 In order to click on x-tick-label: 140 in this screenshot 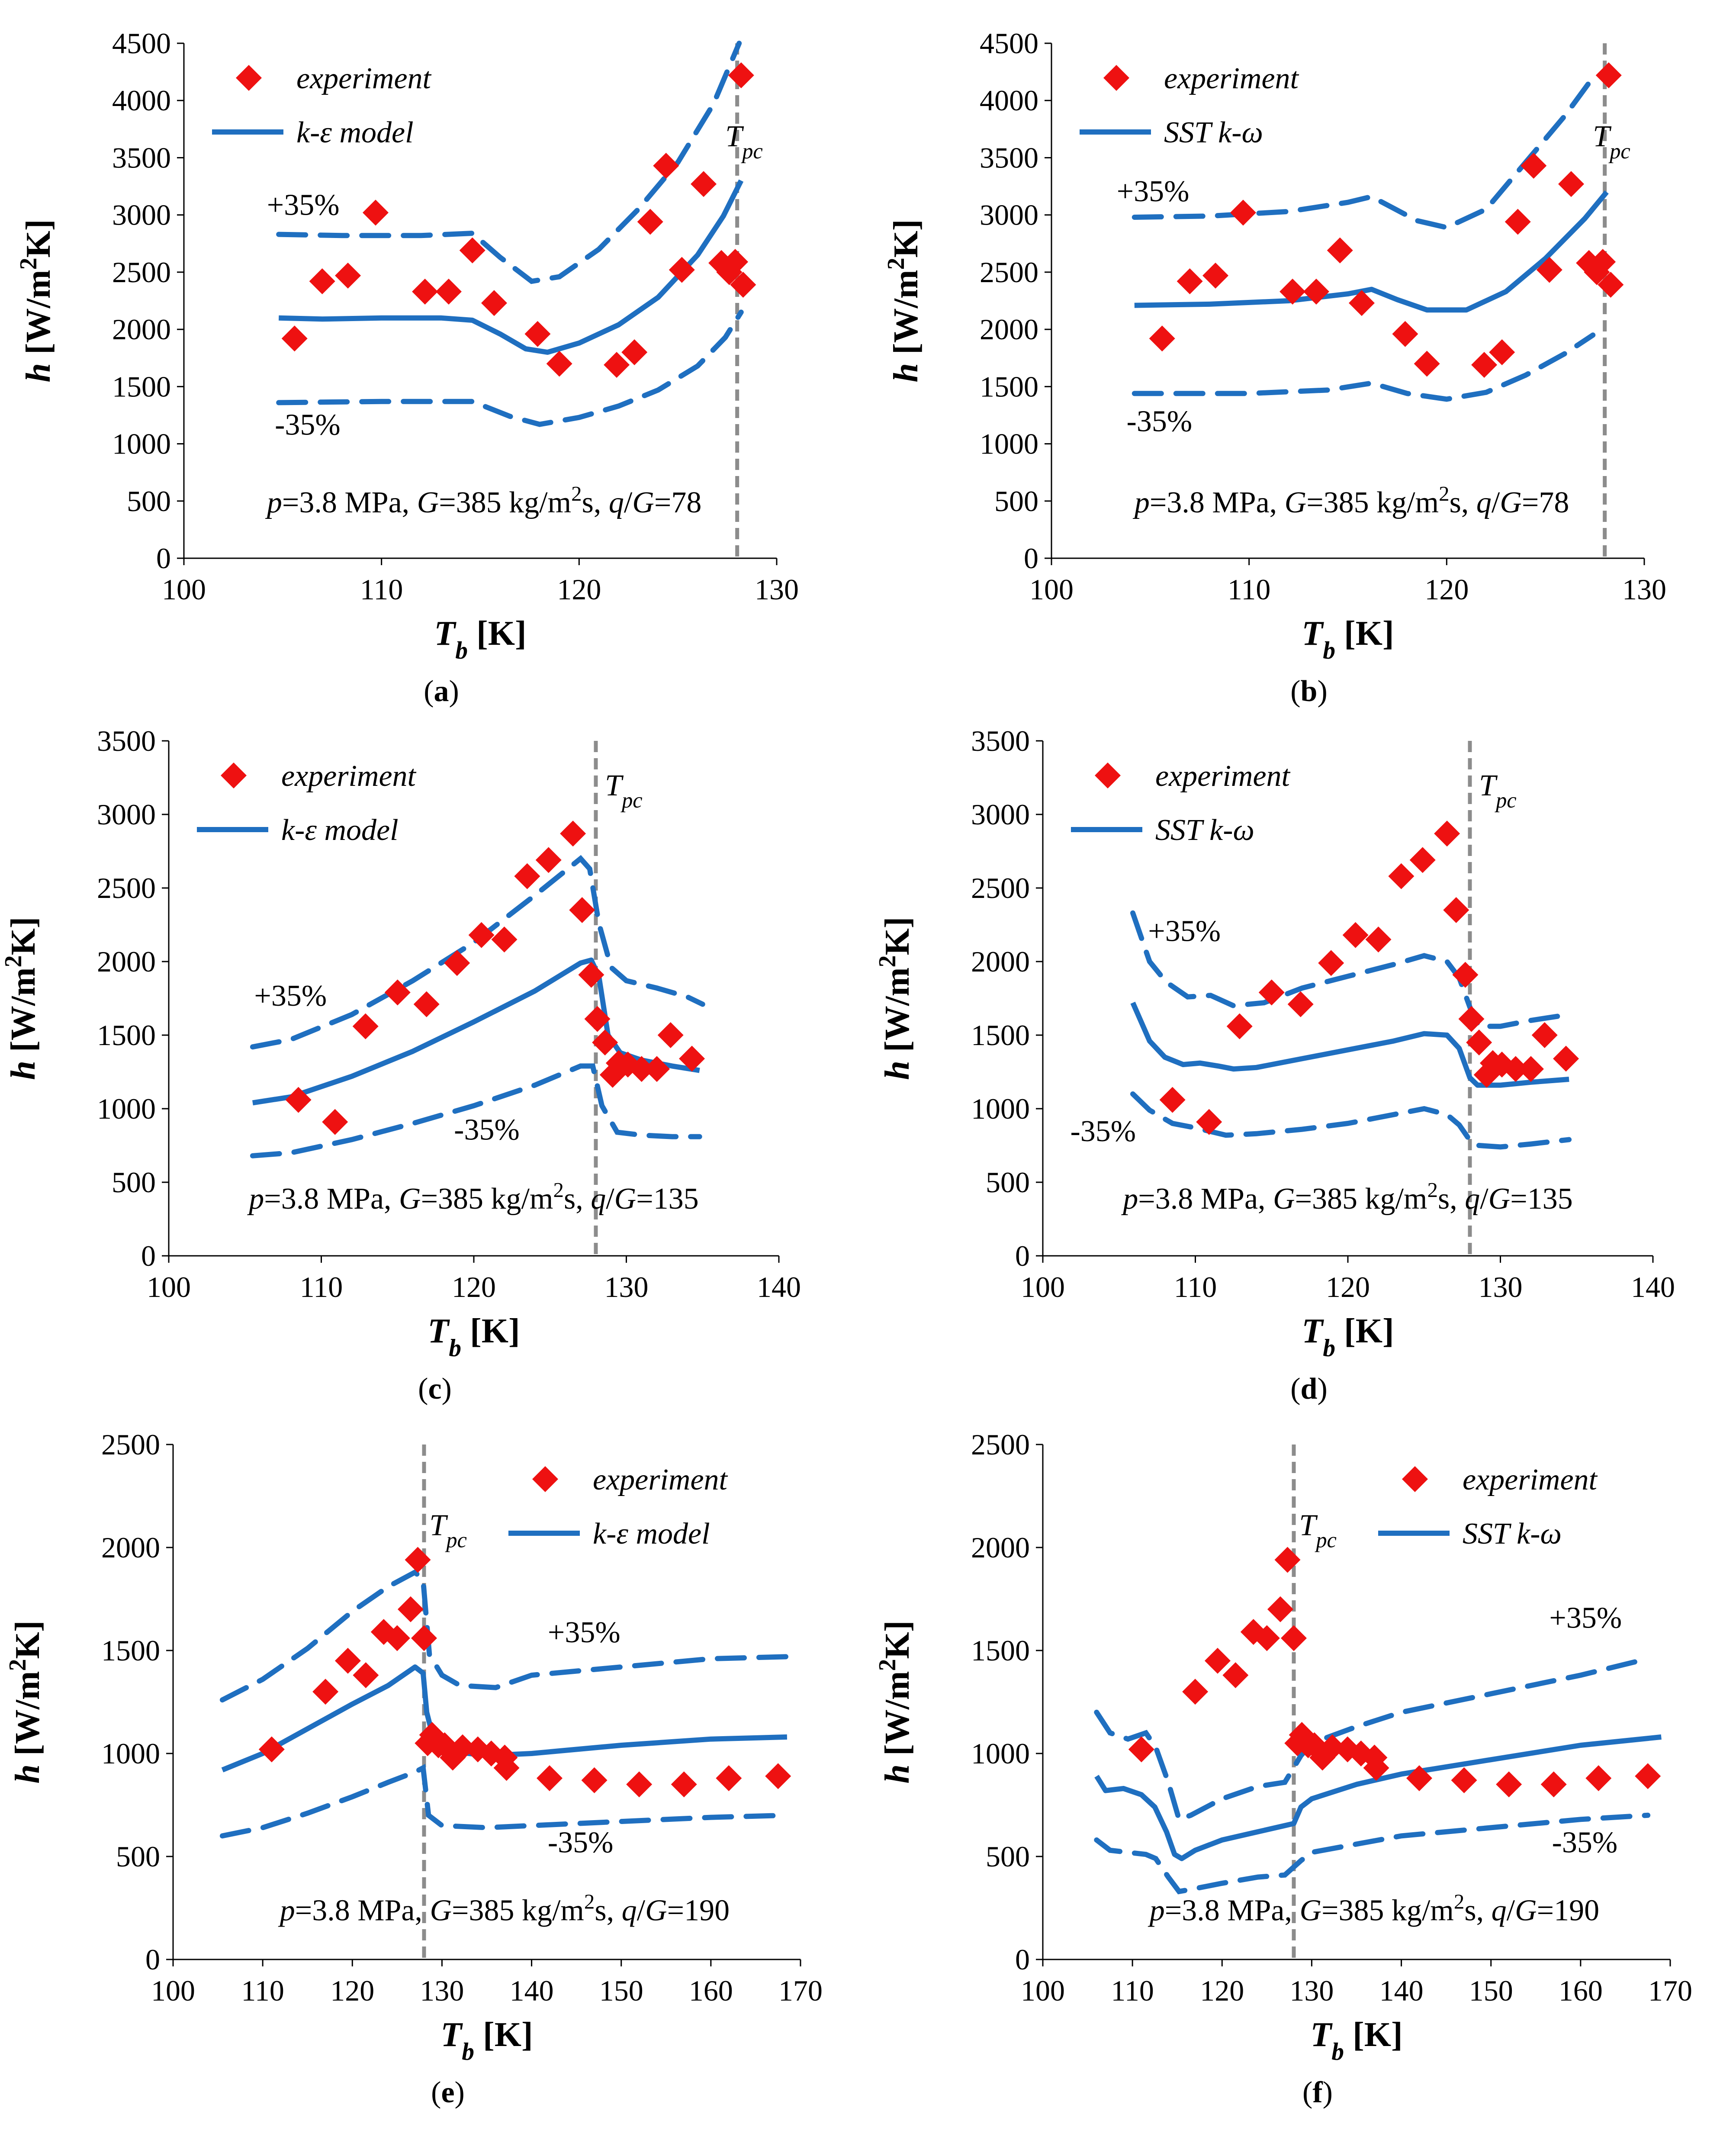, I will do `click(1402, 1990)`.